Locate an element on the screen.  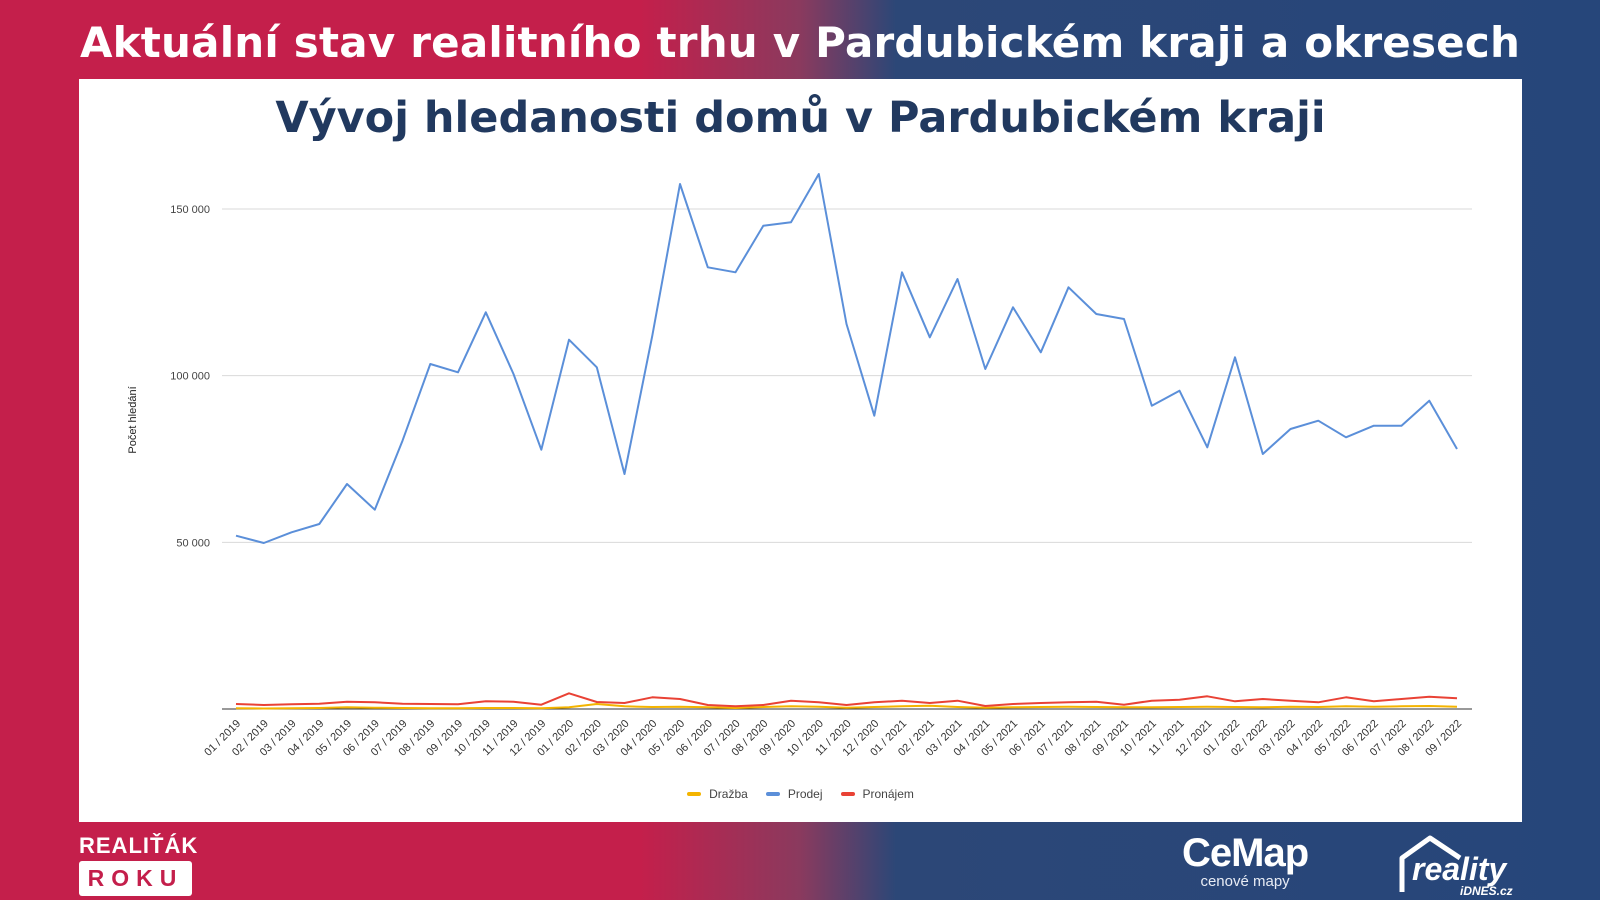
reality-logo-sub: iDNES.cz is located at coordinates (1486, 891).